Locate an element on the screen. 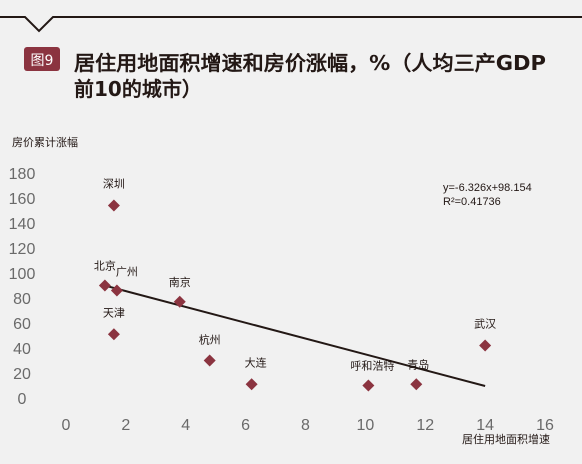 The image size is (582, 464). y-tick-label: 20 is located at coordinates (22, 374).